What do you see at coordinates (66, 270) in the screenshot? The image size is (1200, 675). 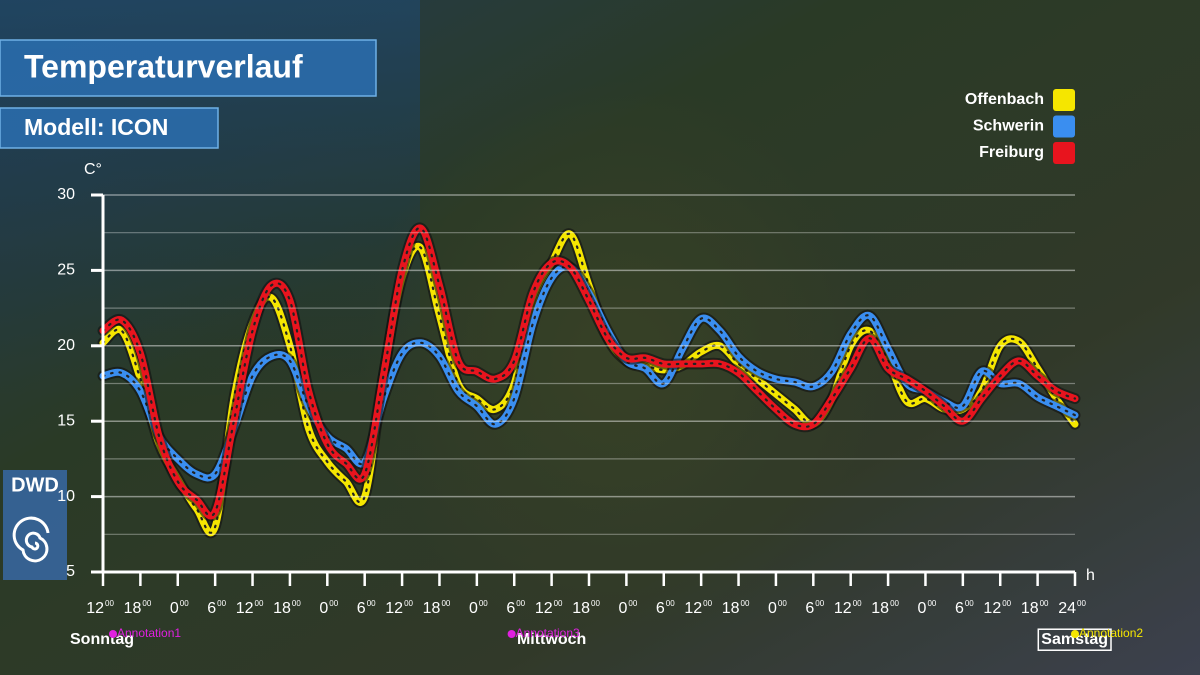 I see `y-tick-label: 25` at bounding box center [66, 270].